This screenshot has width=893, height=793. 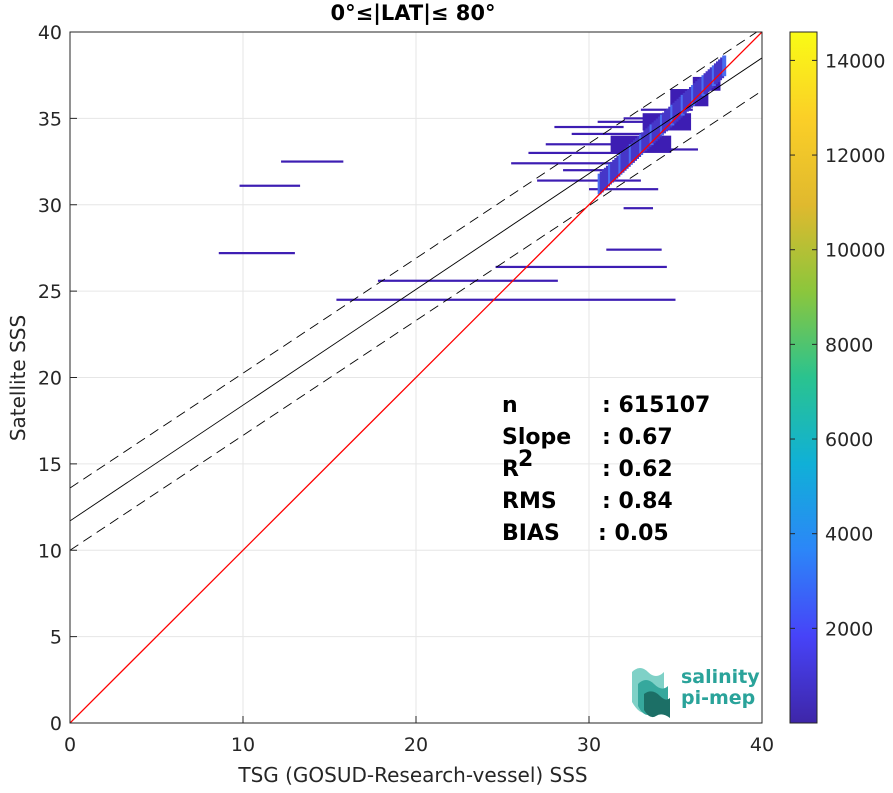 I want to click on x-tick-label: 20, so click(x=416, y=745).